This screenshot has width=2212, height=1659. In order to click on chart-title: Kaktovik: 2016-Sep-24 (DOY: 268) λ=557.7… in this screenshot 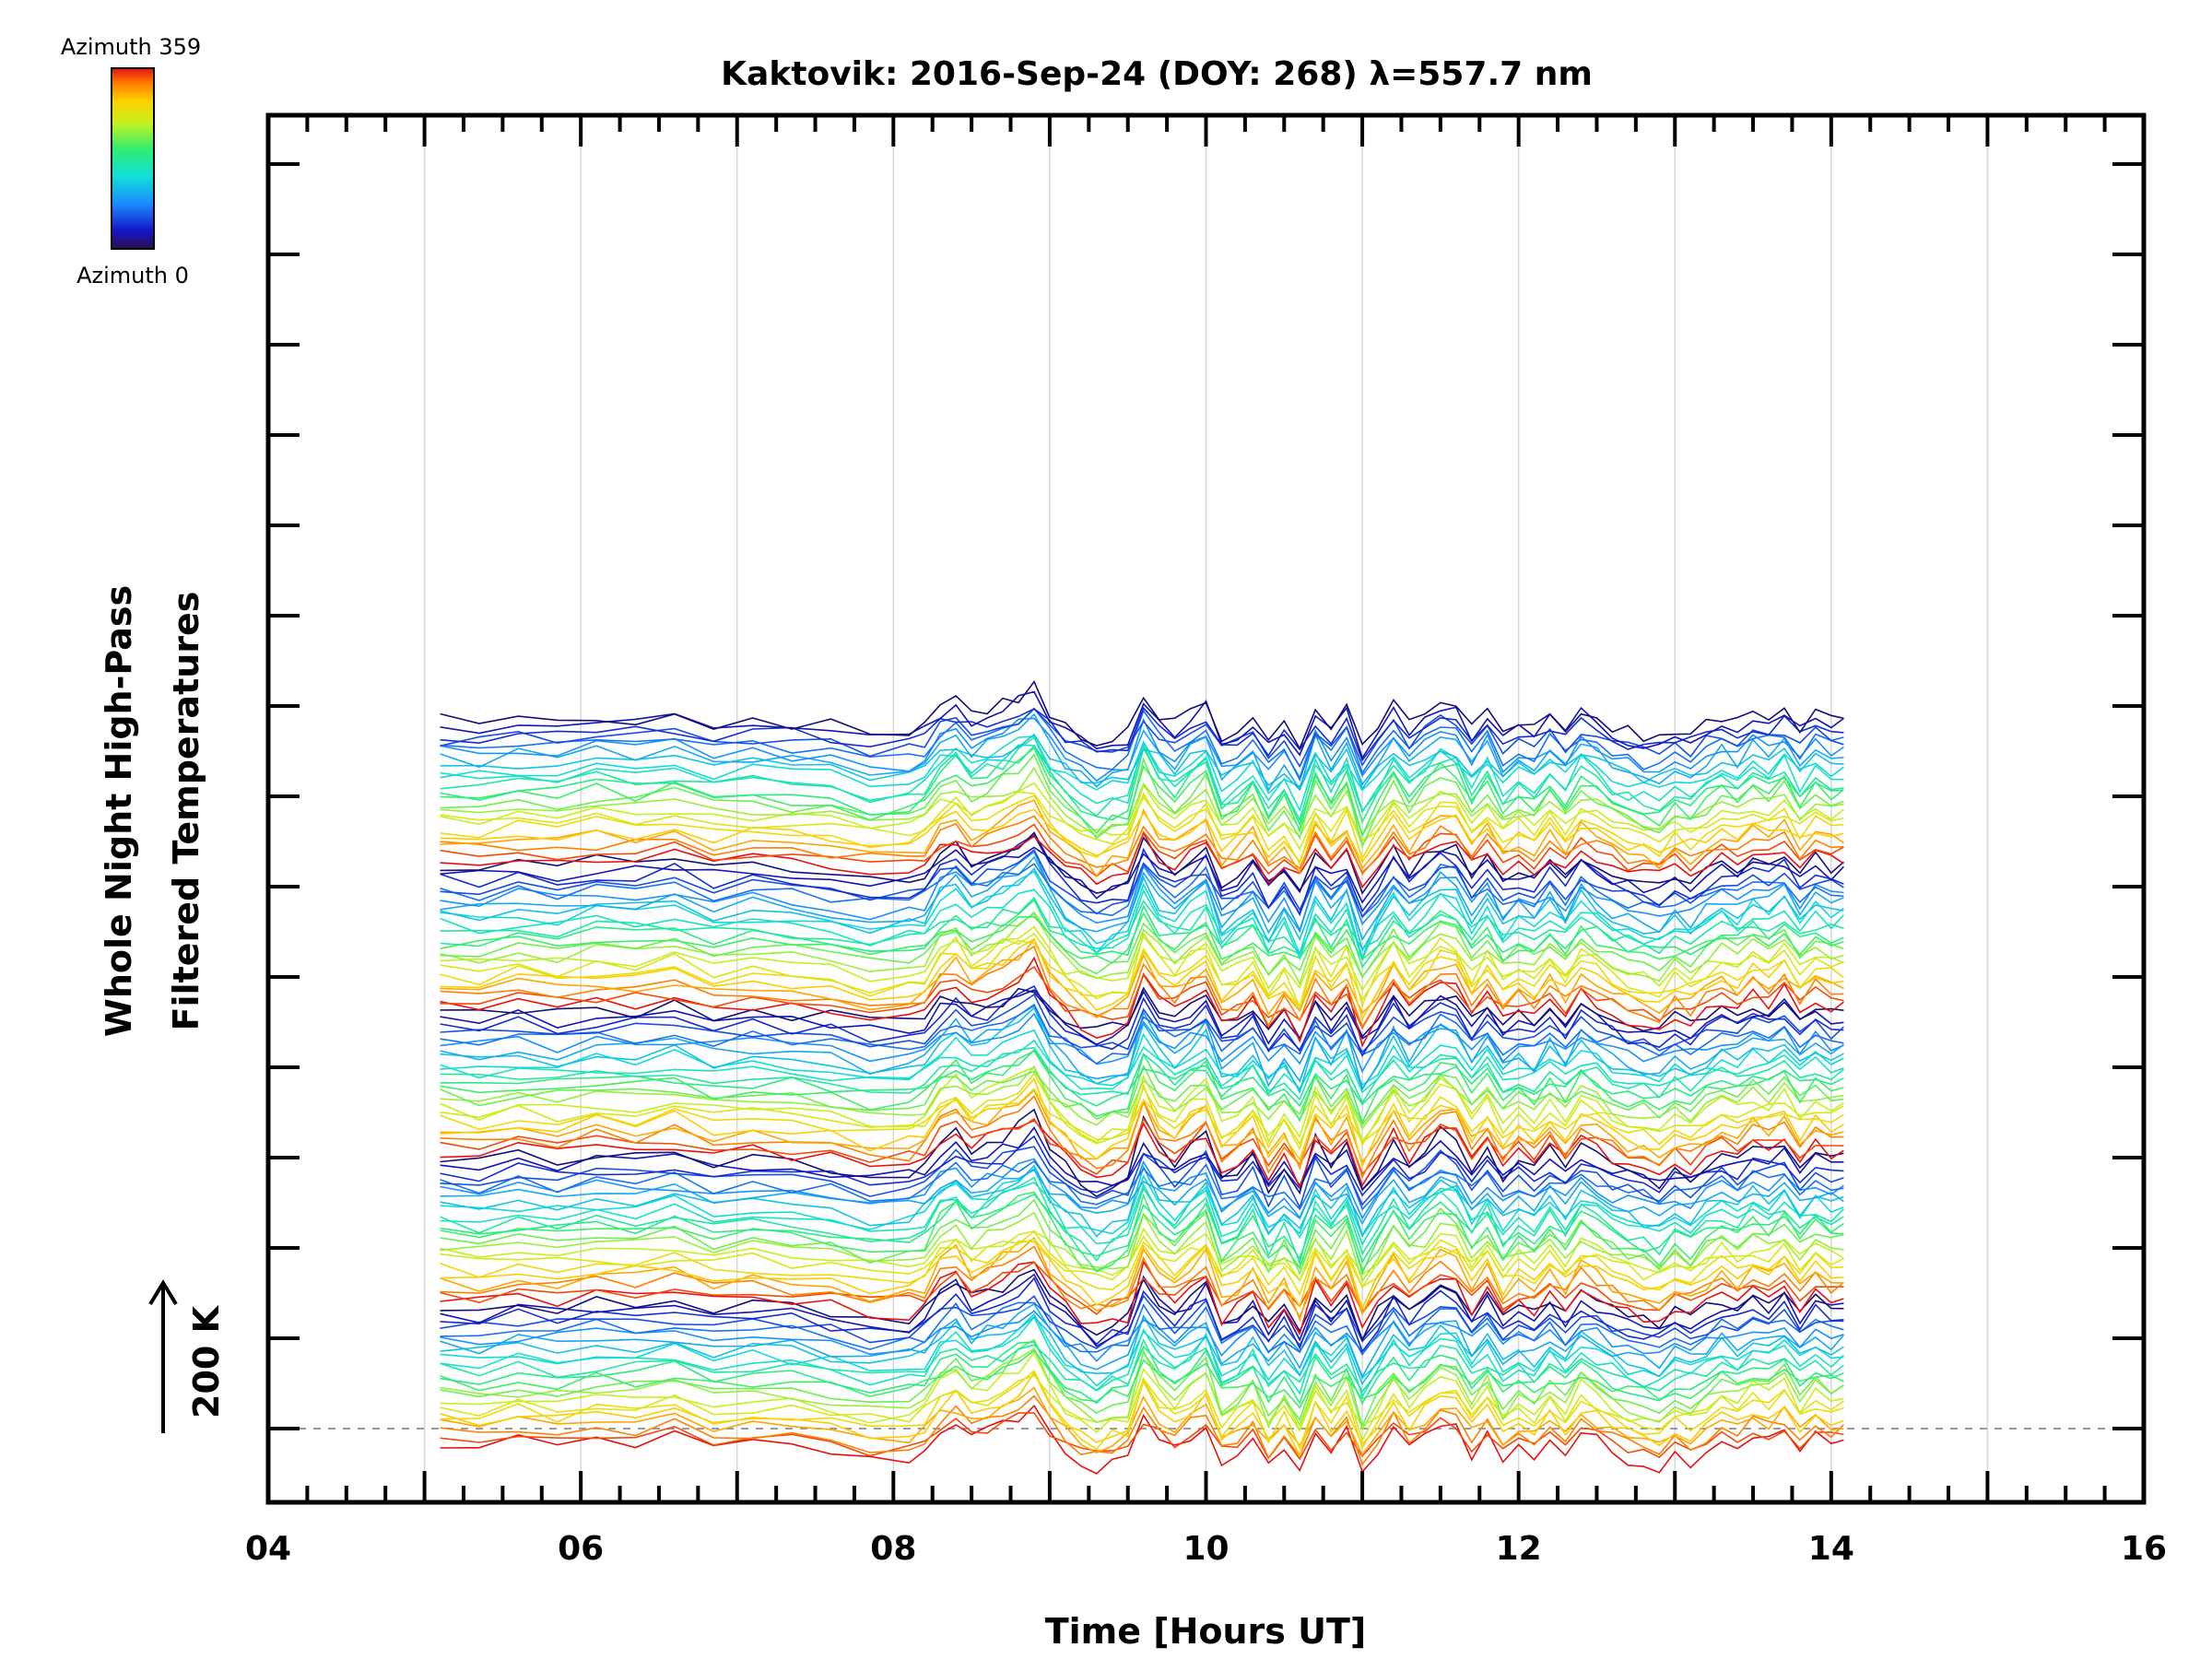, I will do `click(1157, 74)`.